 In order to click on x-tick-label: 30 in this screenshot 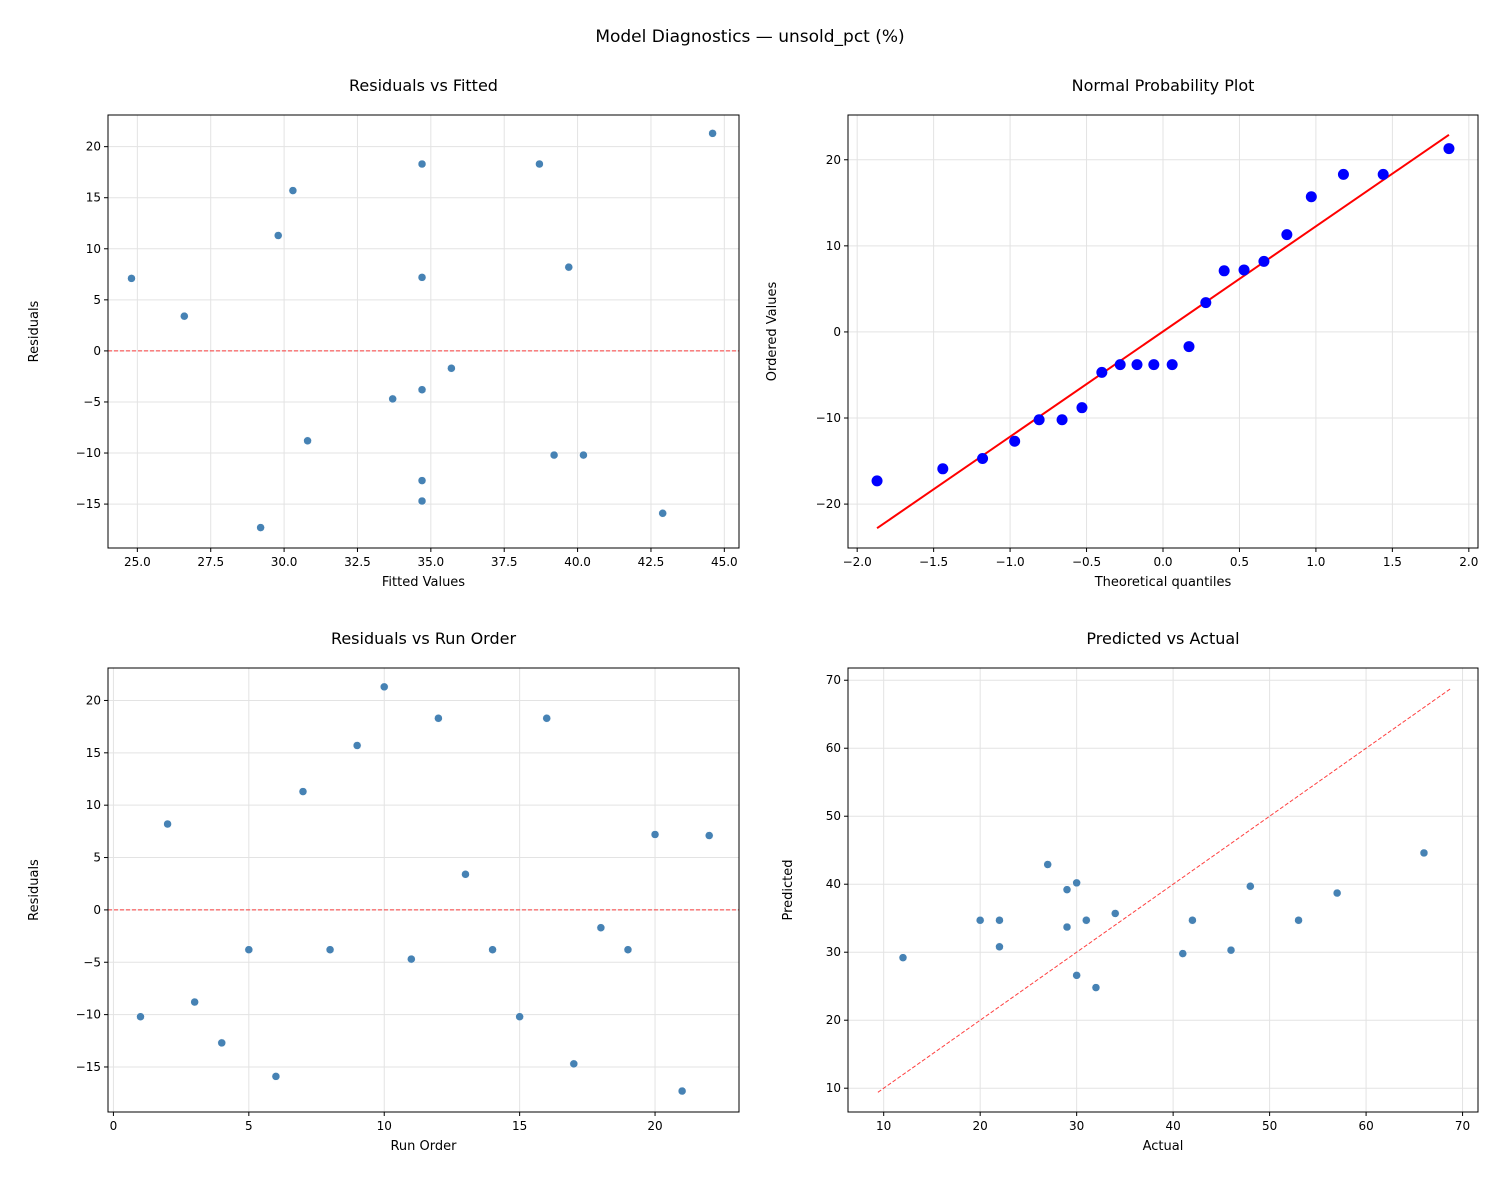, I will do `click(1076, 1126)`.